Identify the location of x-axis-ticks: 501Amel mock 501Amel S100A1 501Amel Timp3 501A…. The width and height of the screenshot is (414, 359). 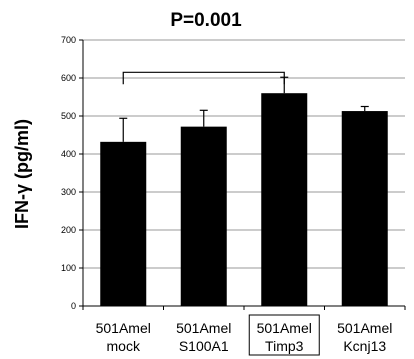
(244, 335).